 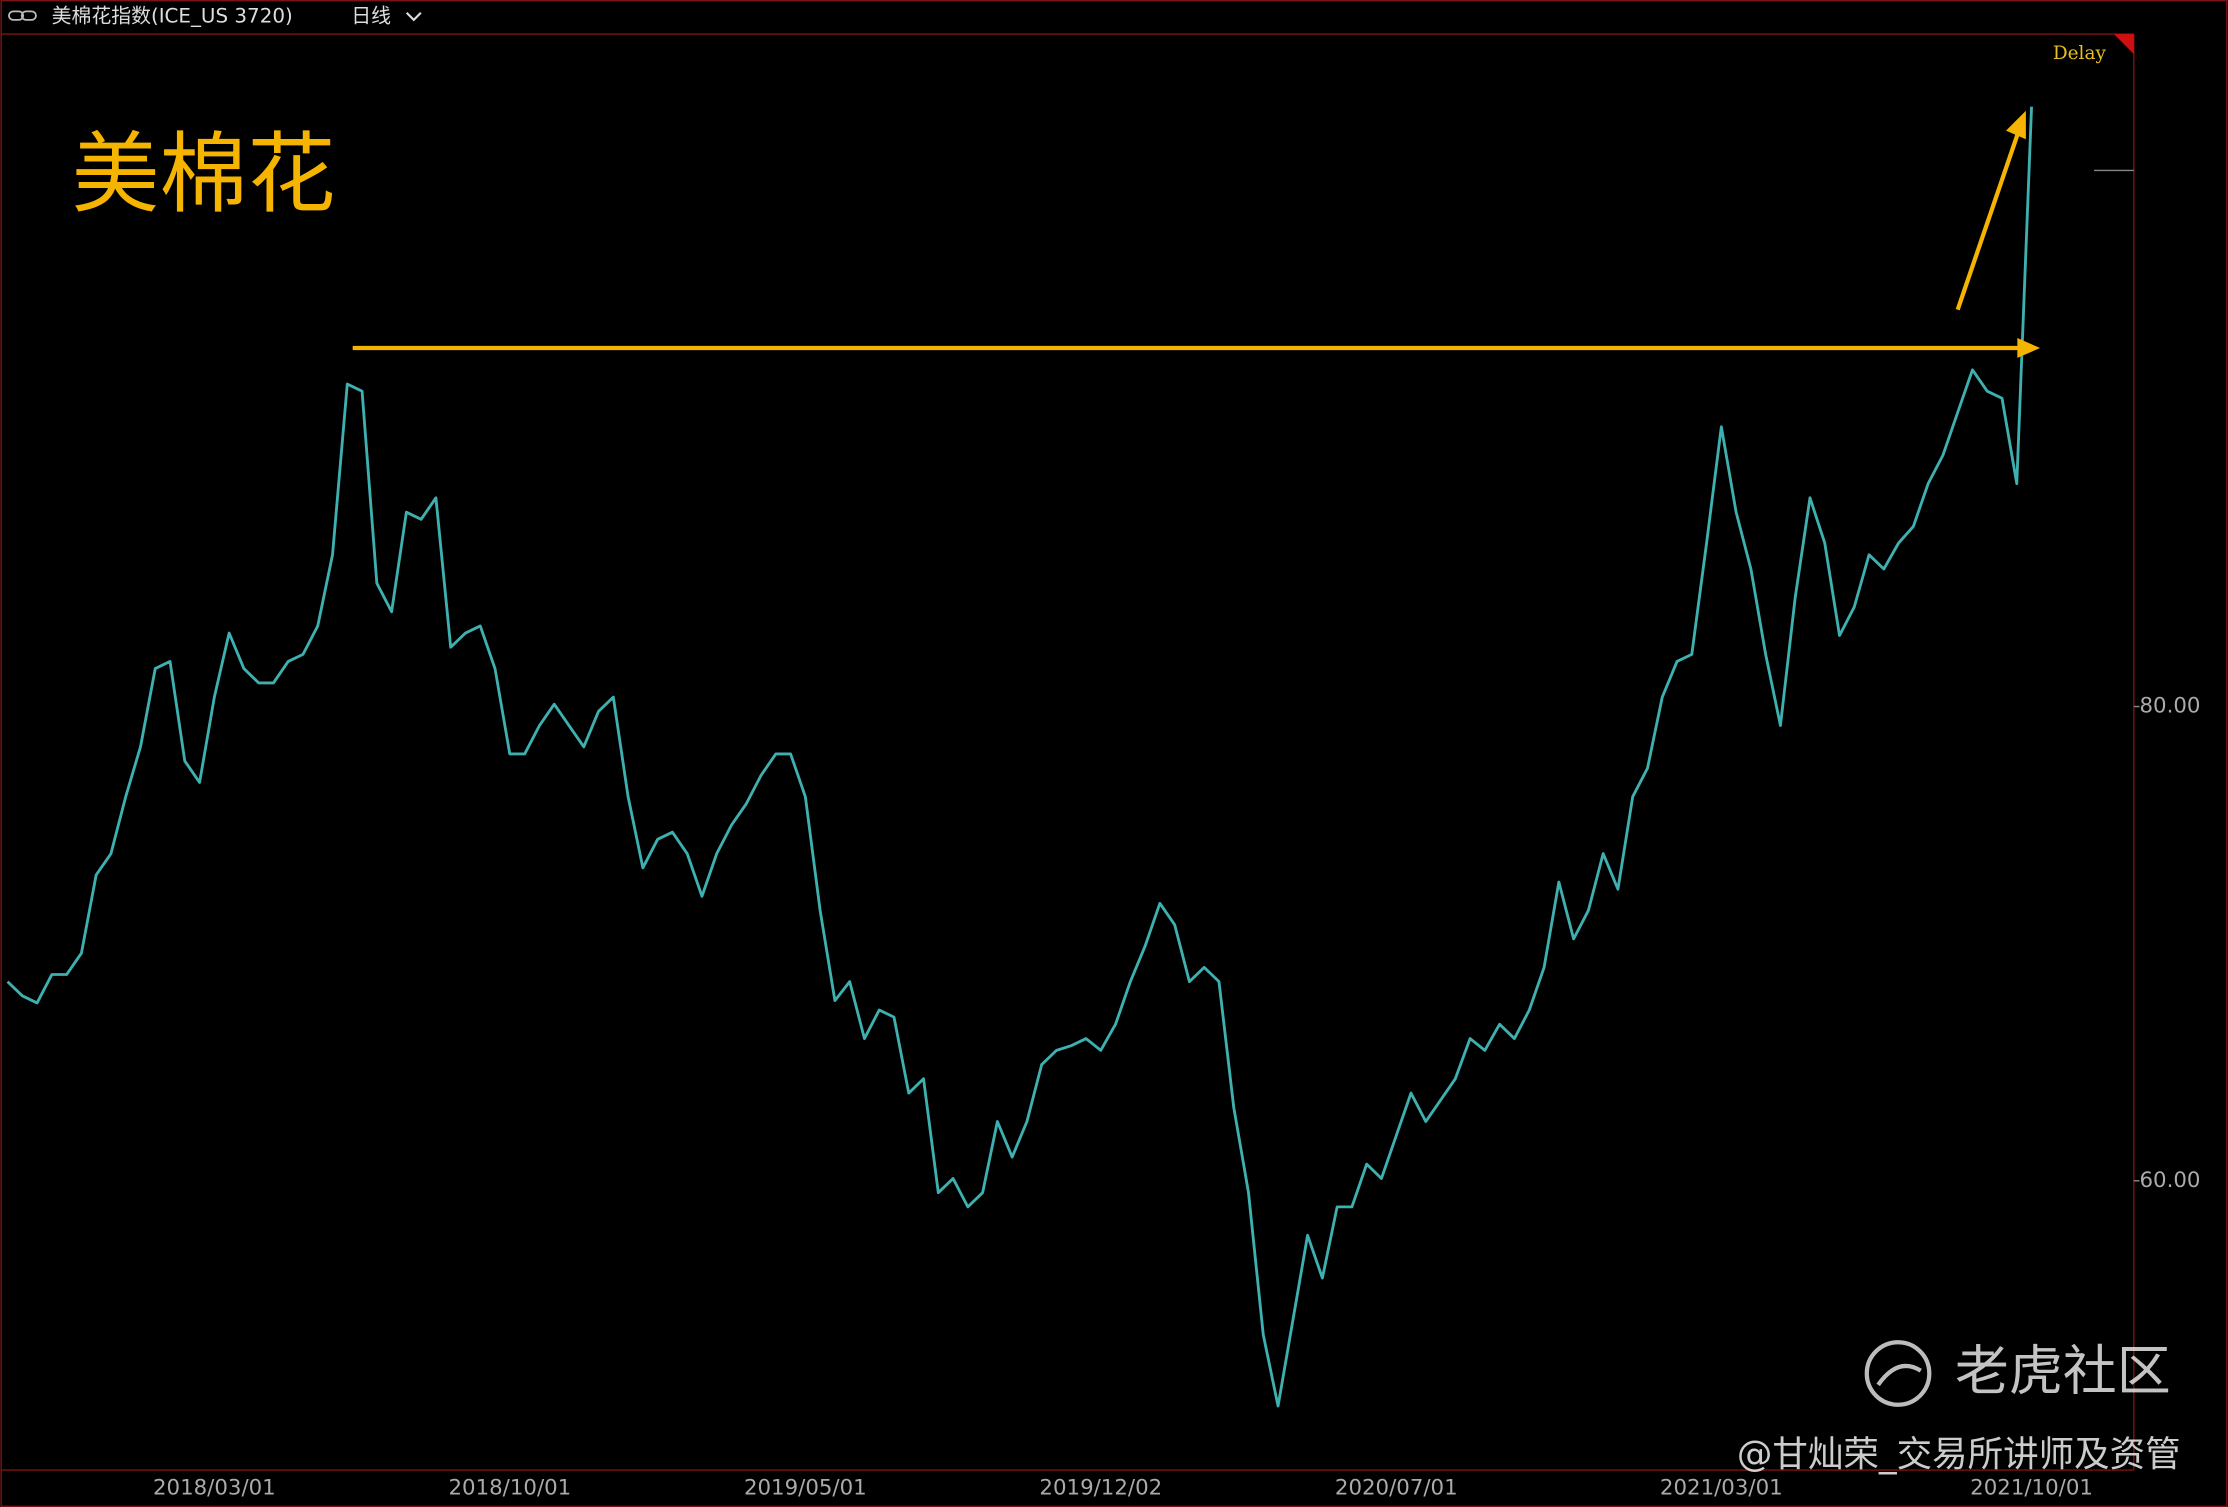 I want to click on x-tick-label: 2021/10/01, so click(x=2031, y=1488).